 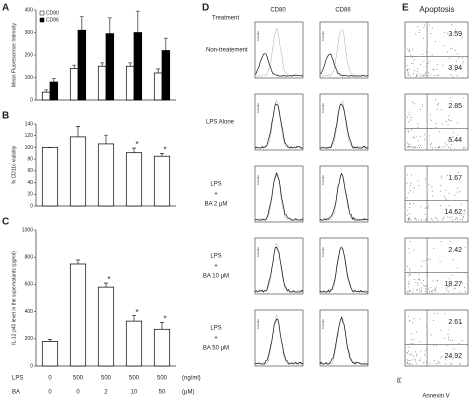 I want to click on legend-label: CD86, so click(x=52, y=20).